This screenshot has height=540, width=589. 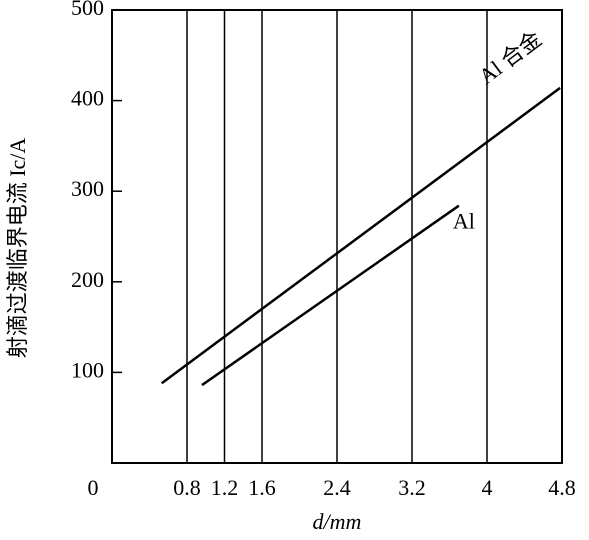 What do you see at coordinates (87, 279) in the screenshot?
I see `y-tick-label: 200` at bounding box center [87, 279].